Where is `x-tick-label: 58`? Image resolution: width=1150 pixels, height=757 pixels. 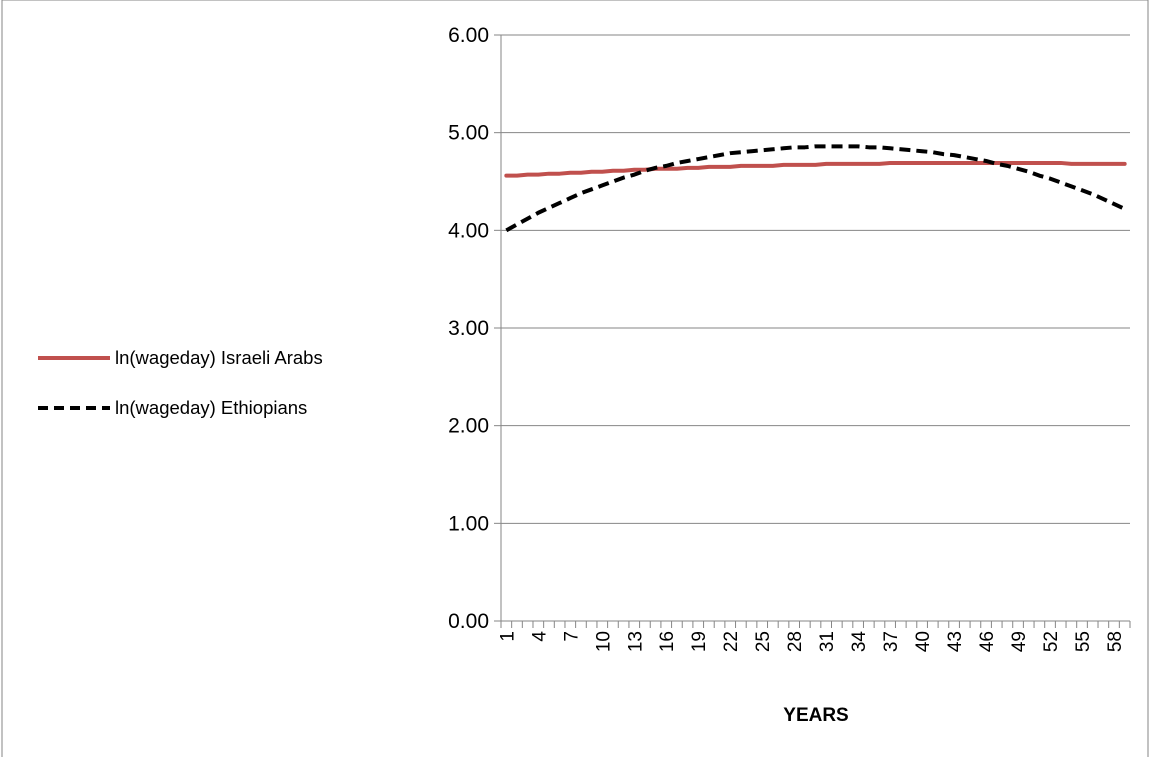 x-tick-label: 58 is located at coordinates (1115, 641).